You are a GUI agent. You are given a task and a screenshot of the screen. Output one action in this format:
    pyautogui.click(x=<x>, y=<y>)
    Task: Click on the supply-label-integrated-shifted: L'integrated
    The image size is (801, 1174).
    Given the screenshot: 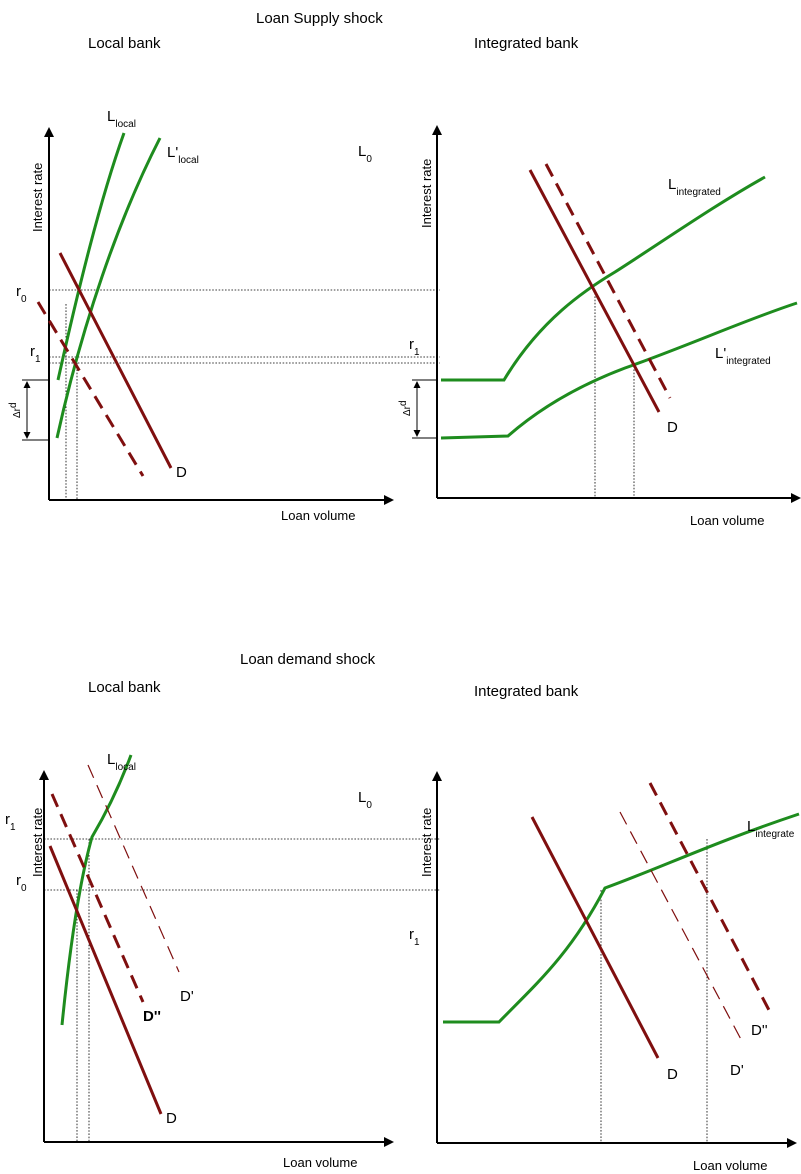 What is the action you would take?
    pyautogui.click(x=743, y=356)
    